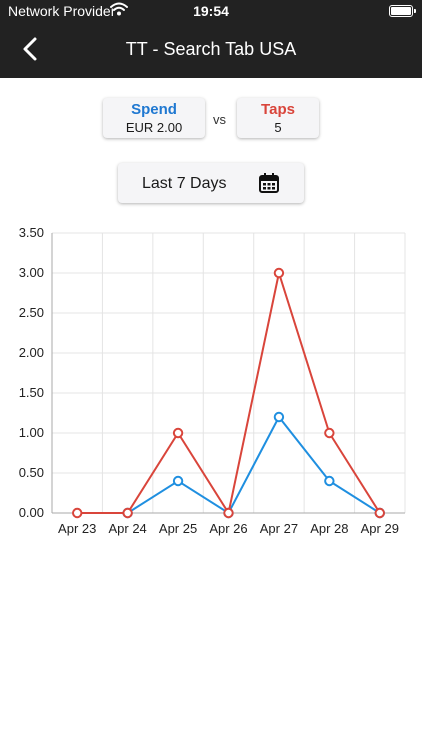 Image resolution: width=422 pixels, height=750 pixels. Describe the element at coordinates (119, 10) in the screenshot. I see `wifi-icon` at that location.